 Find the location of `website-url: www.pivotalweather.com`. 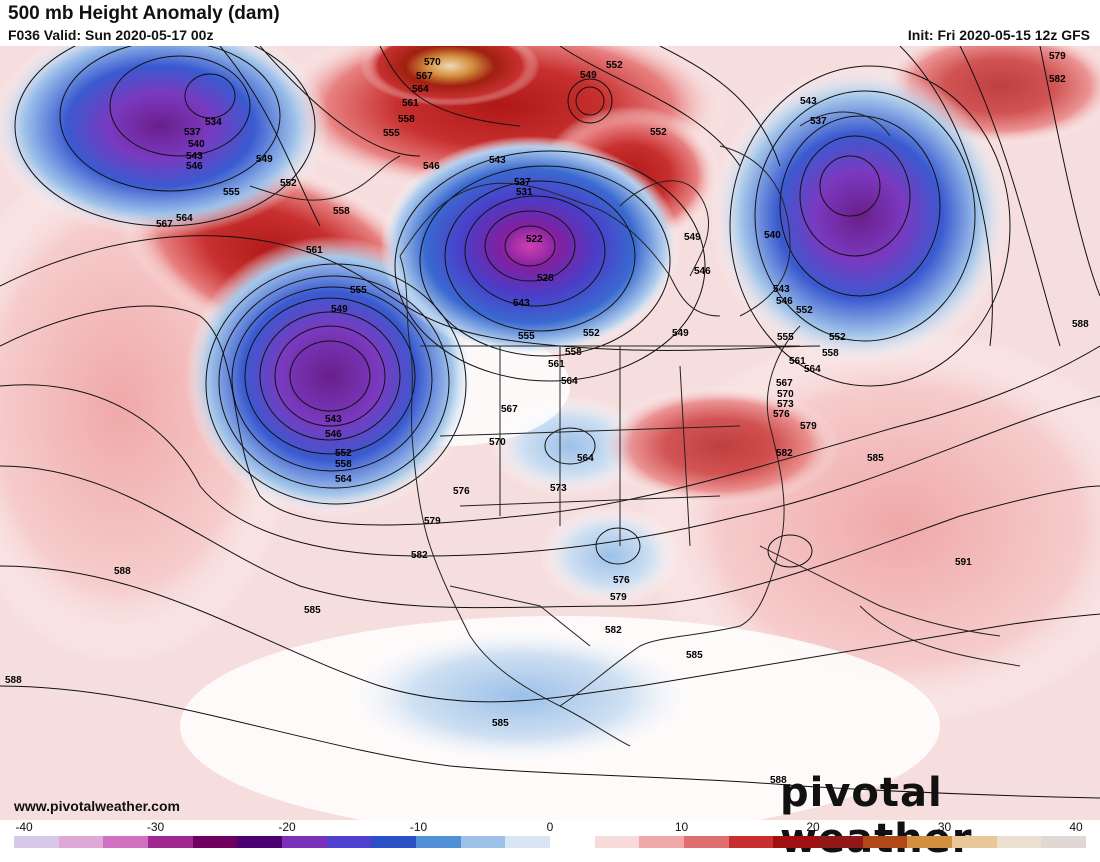

website-url: www.pivotalweather.com is located at coordinates (97, 806).